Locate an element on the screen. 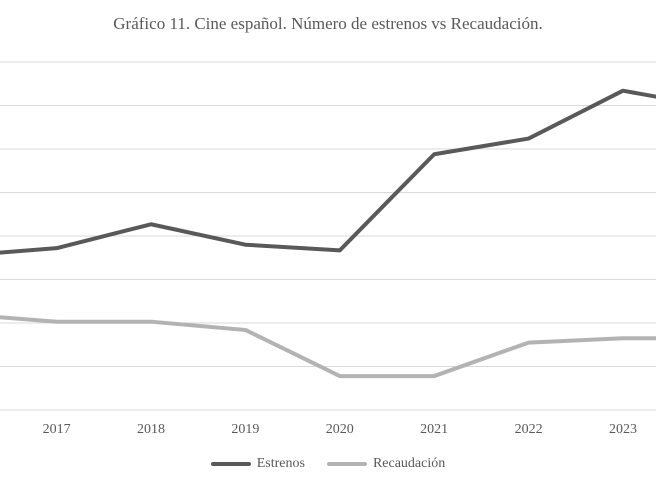 The width and height of the screenshot is (656, 492). legend-item-estrenos: Estrenos is located at coordinates (257, 464).